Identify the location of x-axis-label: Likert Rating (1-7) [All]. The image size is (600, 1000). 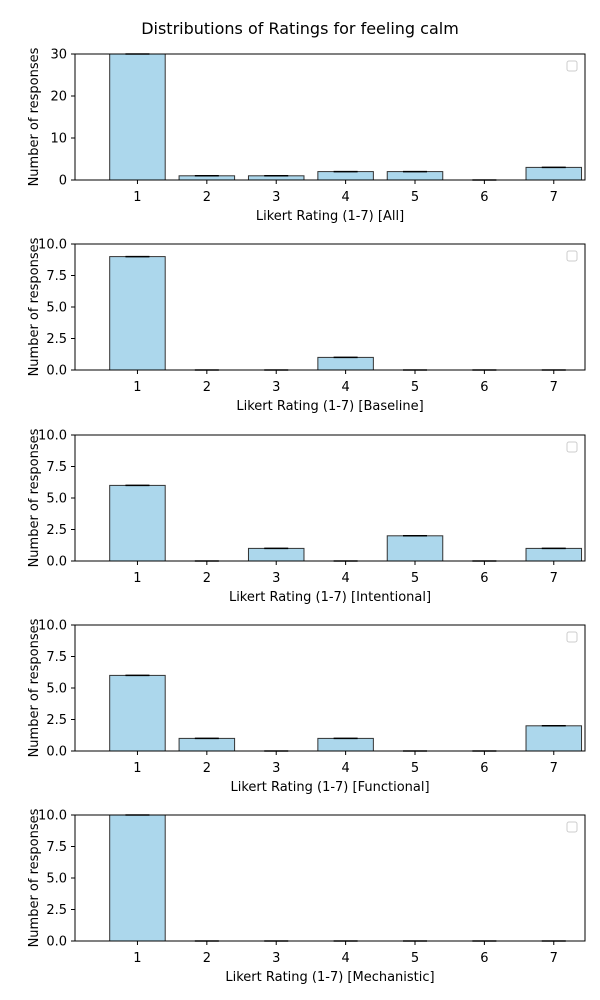
(330, 216).